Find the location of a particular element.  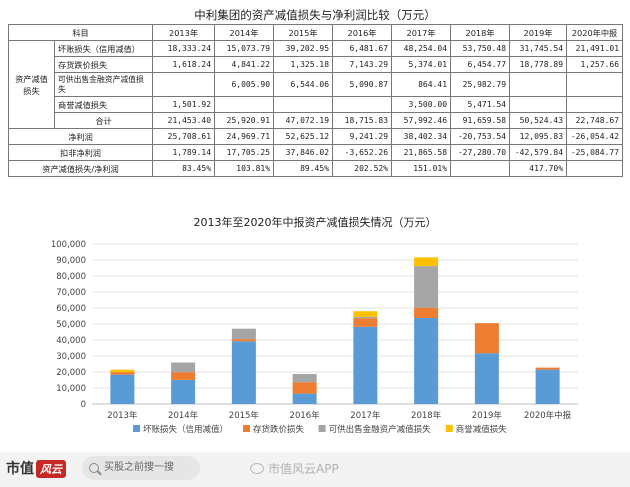

row-label-cell: 存货跌价损失 is located at coordinates (103, 64).